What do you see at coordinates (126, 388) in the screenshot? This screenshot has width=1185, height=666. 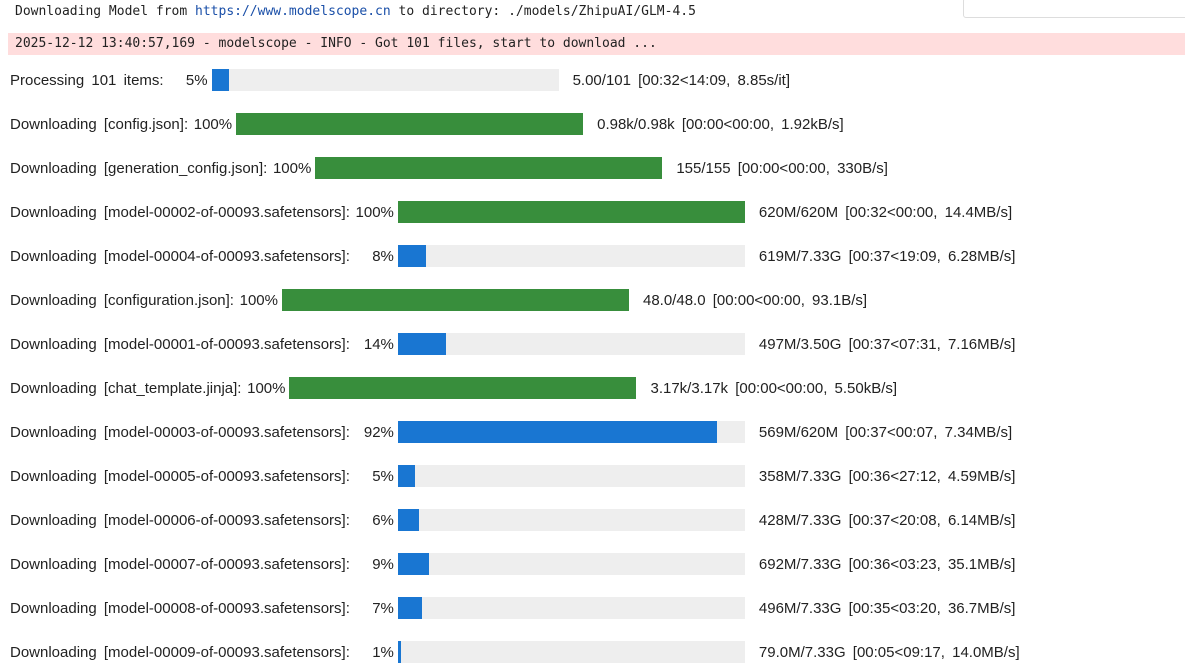 I see `progress-label: Downloading [chat_template.jinja]:` at bounding box center [126, 388].